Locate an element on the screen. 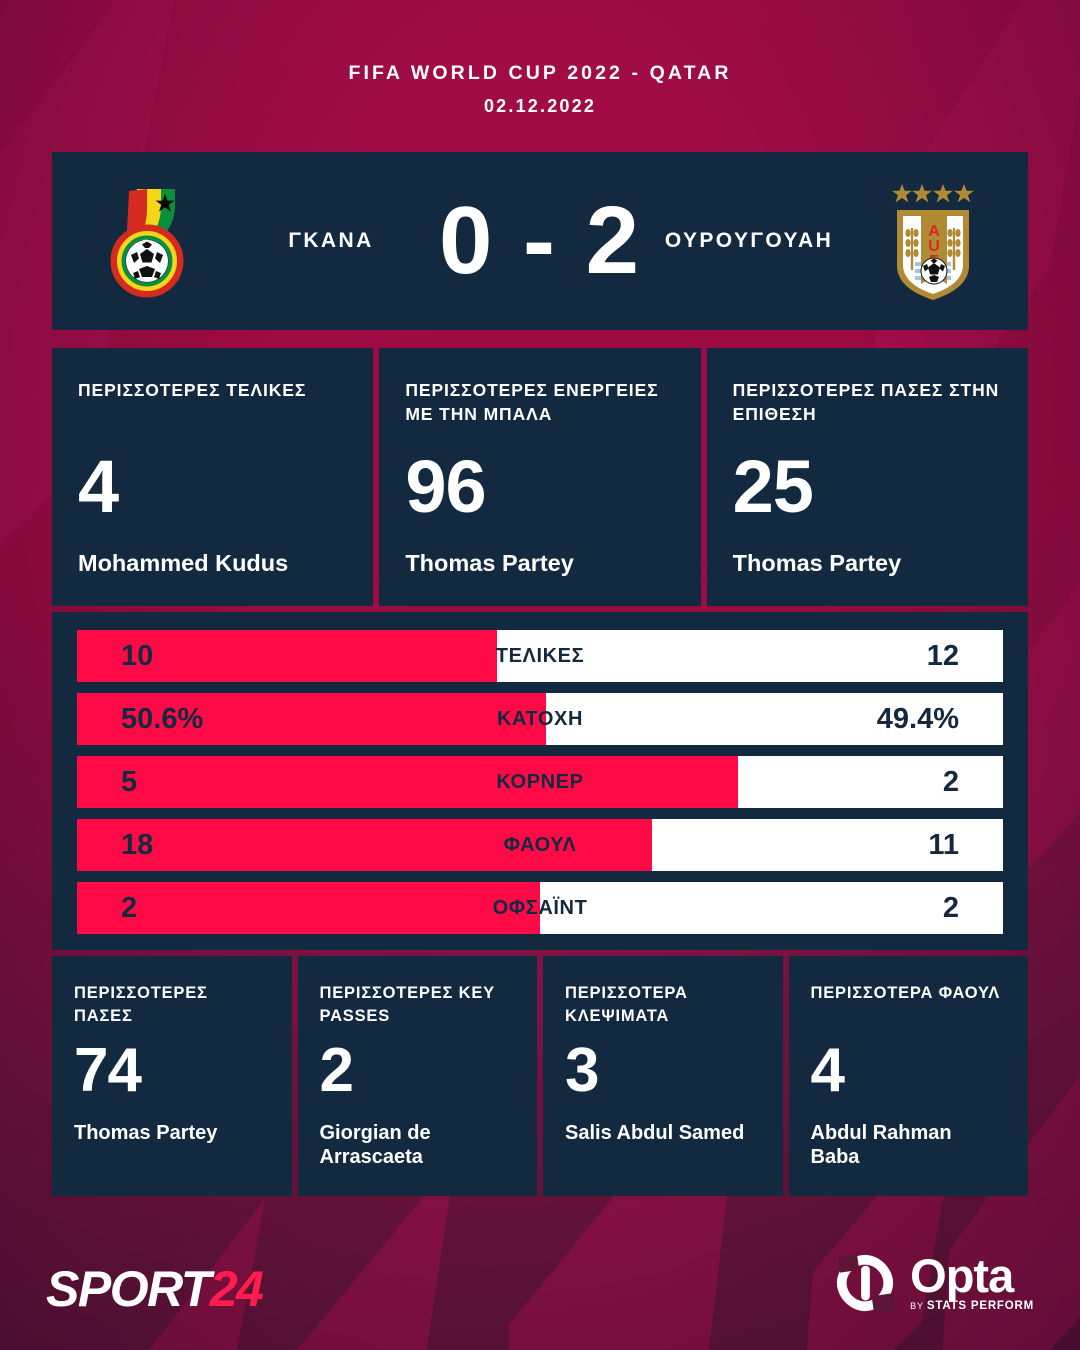  svg-text: U is located at coordinates (934, 246).